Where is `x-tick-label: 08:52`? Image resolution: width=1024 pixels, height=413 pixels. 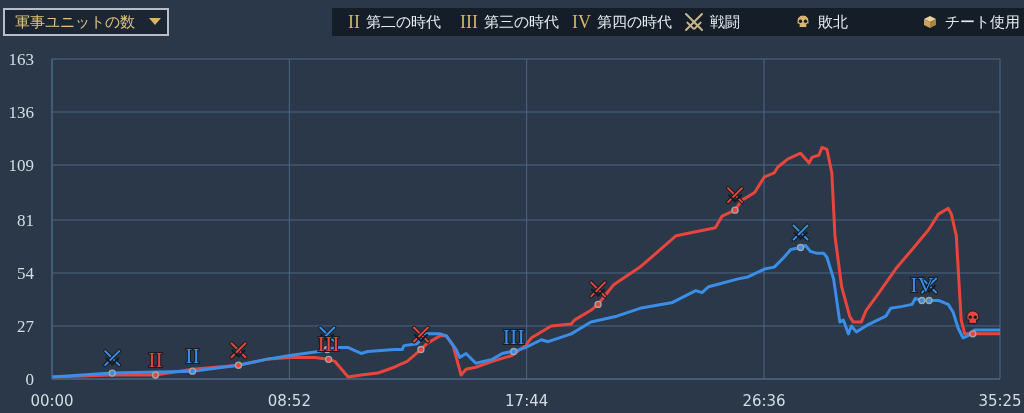
x-tick-label: 08:52 is located at coordinates (289, 400).